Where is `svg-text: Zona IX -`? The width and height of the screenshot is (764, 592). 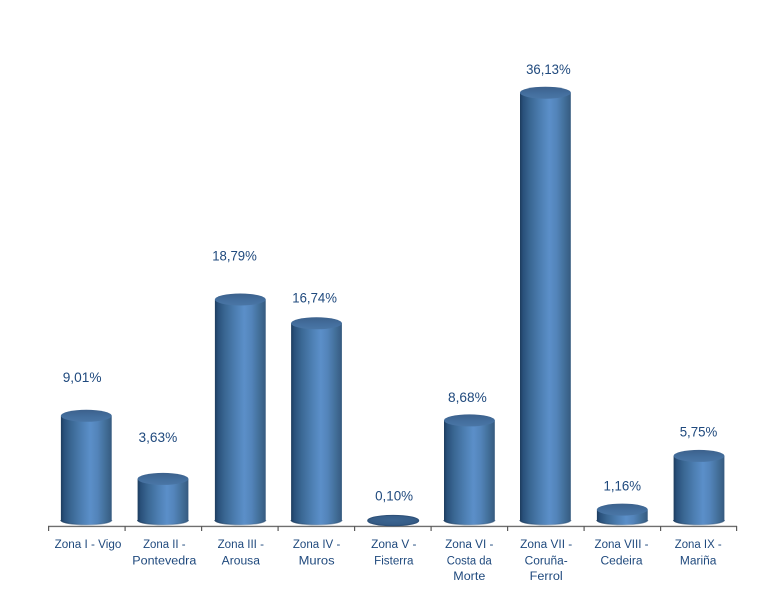 svg-text: Zona IX - is located at coordinates (698, 545).